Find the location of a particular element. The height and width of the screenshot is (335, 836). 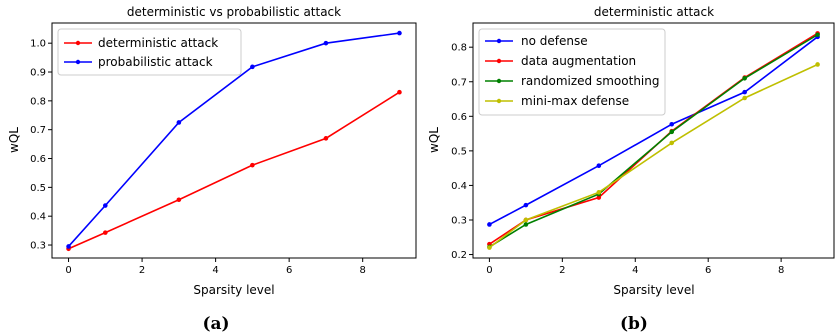

chart-b-x-tick-label: 8 is located at coordinates (781, 270).